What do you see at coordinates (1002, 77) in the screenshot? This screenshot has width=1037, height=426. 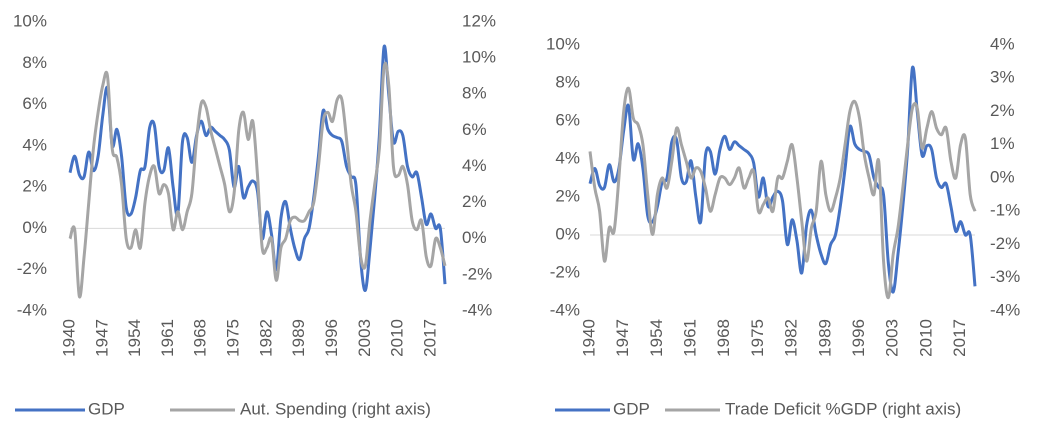 I see `y2-tick-label: 3%` at bounding box center [1002, 77].